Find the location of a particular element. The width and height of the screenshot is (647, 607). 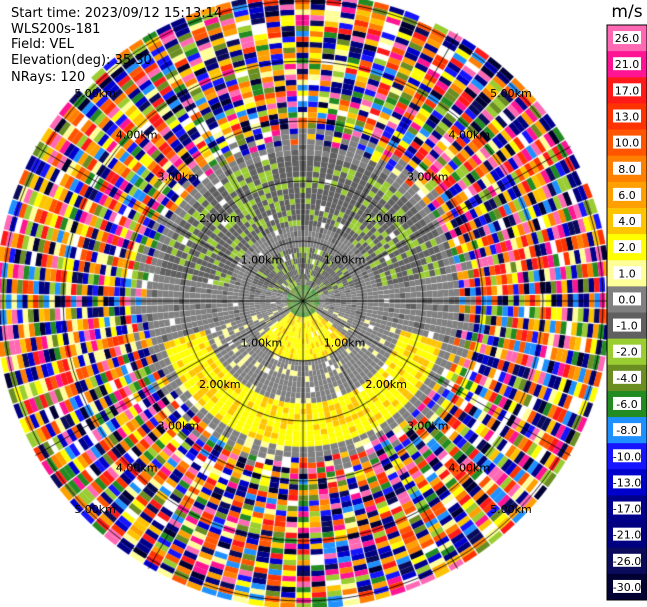

colorbar-tick-label: 6.0 is located at coordinates (627, 195).